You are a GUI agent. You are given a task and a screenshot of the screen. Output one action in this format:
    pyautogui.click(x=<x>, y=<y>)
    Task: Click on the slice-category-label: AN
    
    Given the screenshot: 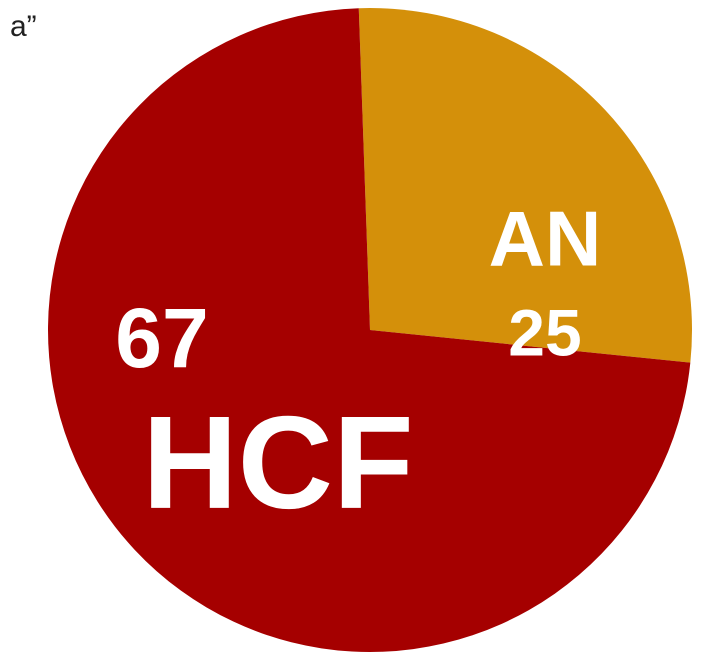 What is the action you would take?
    pyautogui.click(x=545, y=239)
    